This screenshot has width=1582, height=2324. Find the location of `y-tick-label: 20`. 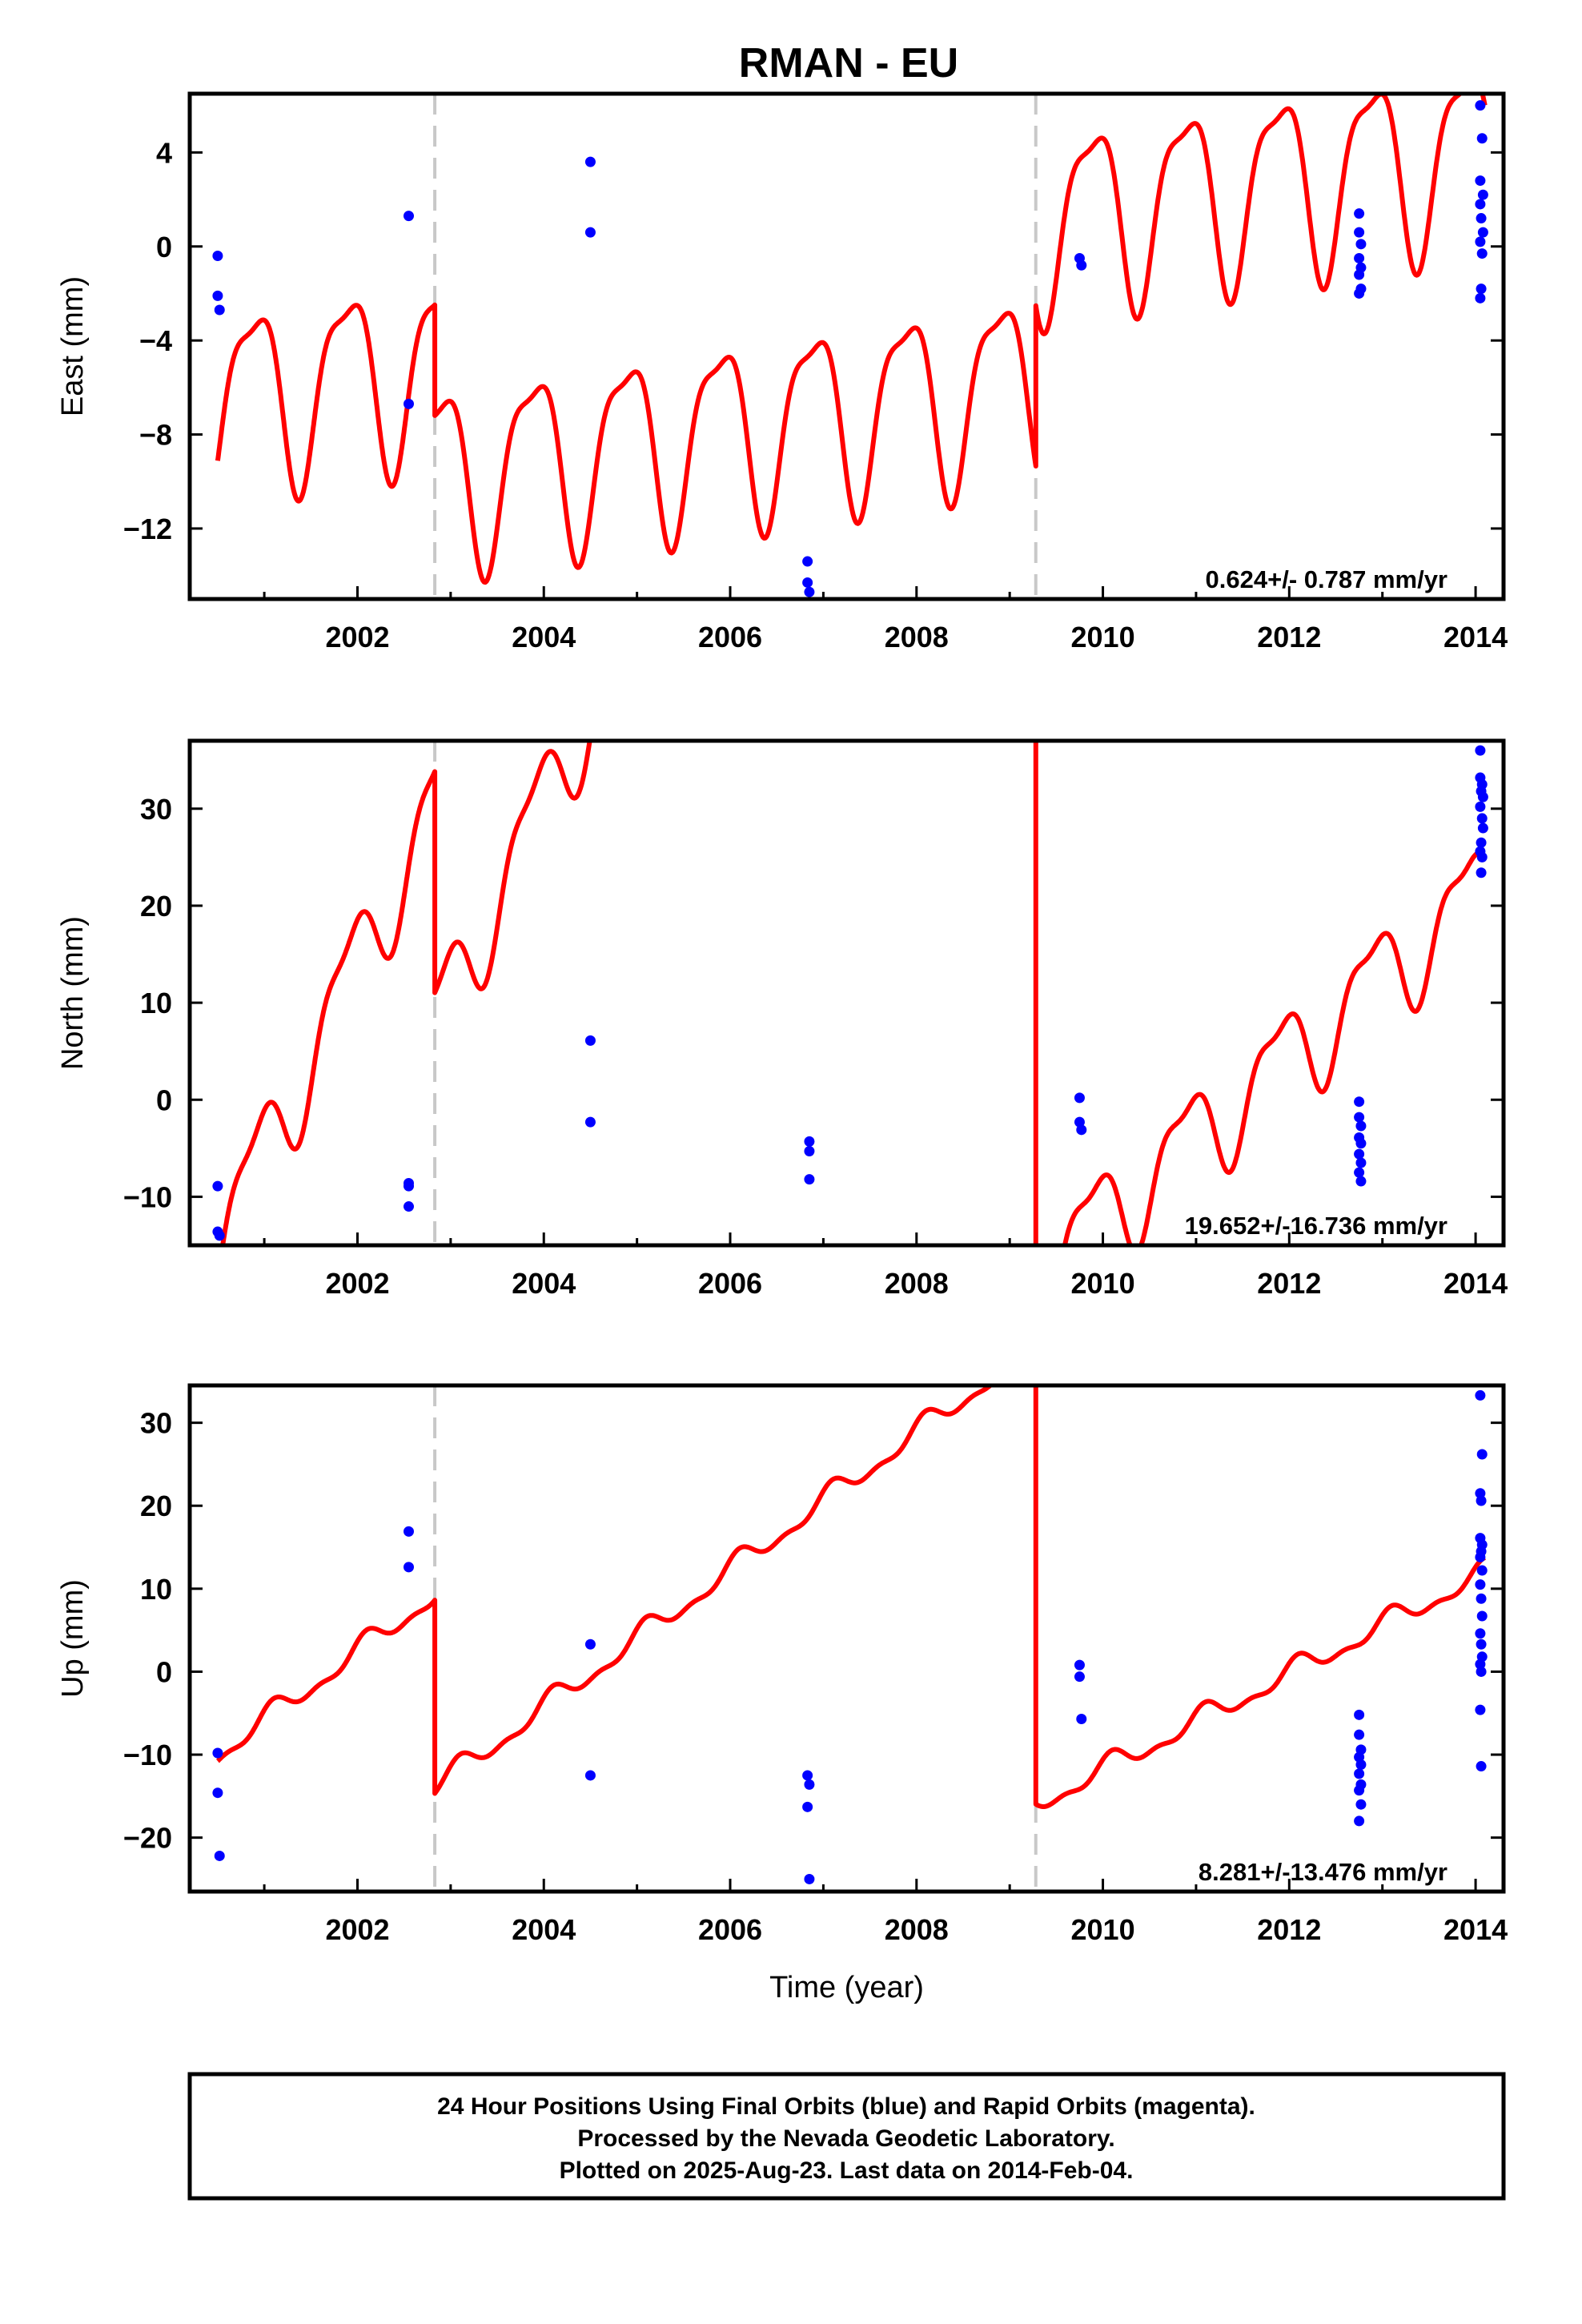

y-tick-label: 20 is located at coordinates (156, 1506).